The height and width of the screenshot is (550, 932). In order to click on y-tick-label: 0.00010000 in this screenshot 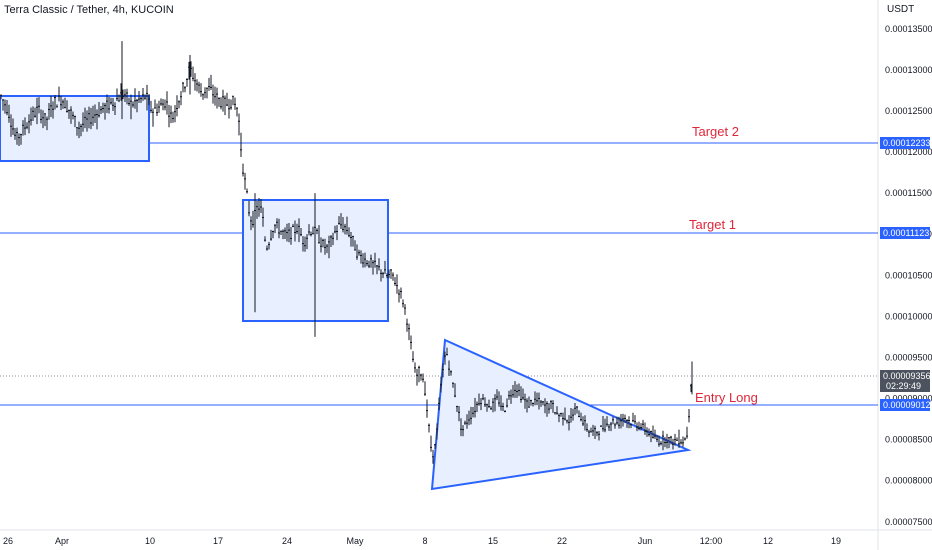, I will do `click(908, 316)`.